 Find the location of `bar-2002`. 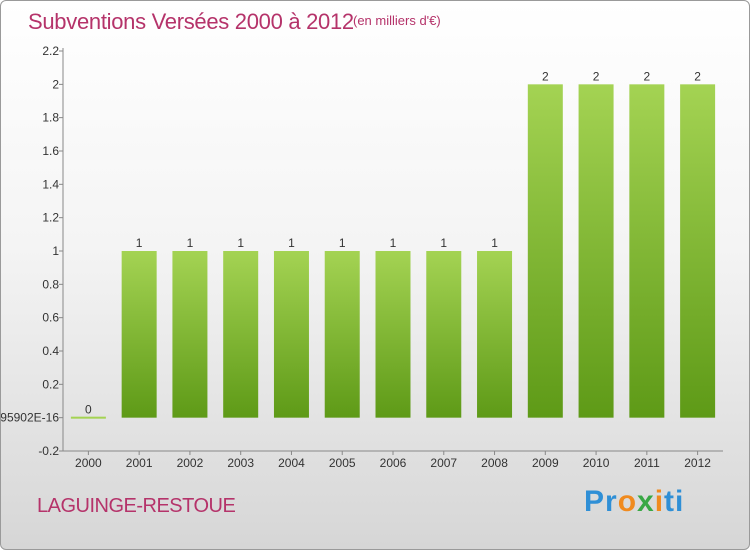

bar-2002 is located at coordinates (190, 334).